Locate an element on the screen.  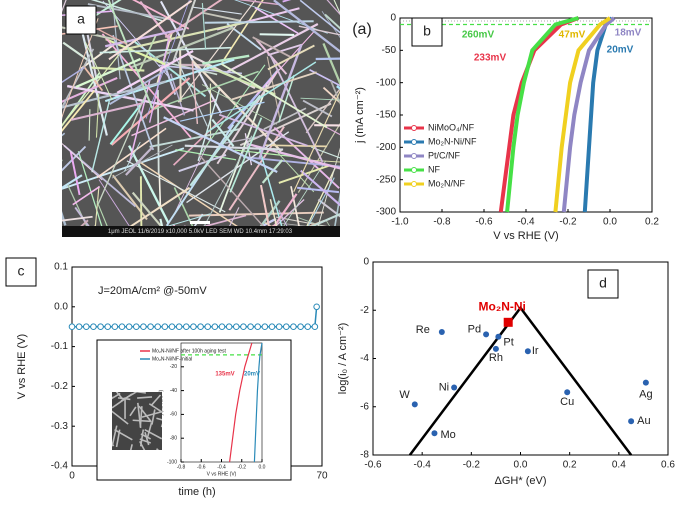
inset-annotation: 20mV is located at coordinates (252, 375).